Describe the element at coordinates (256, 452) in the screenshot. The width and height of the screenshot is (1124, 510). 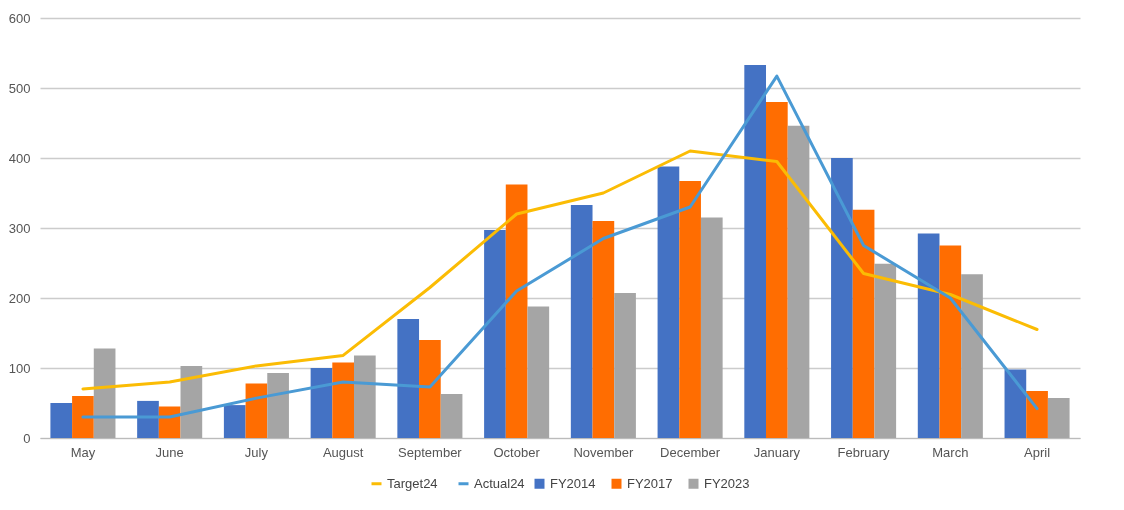
I see `x-tick-label: July` at that location.